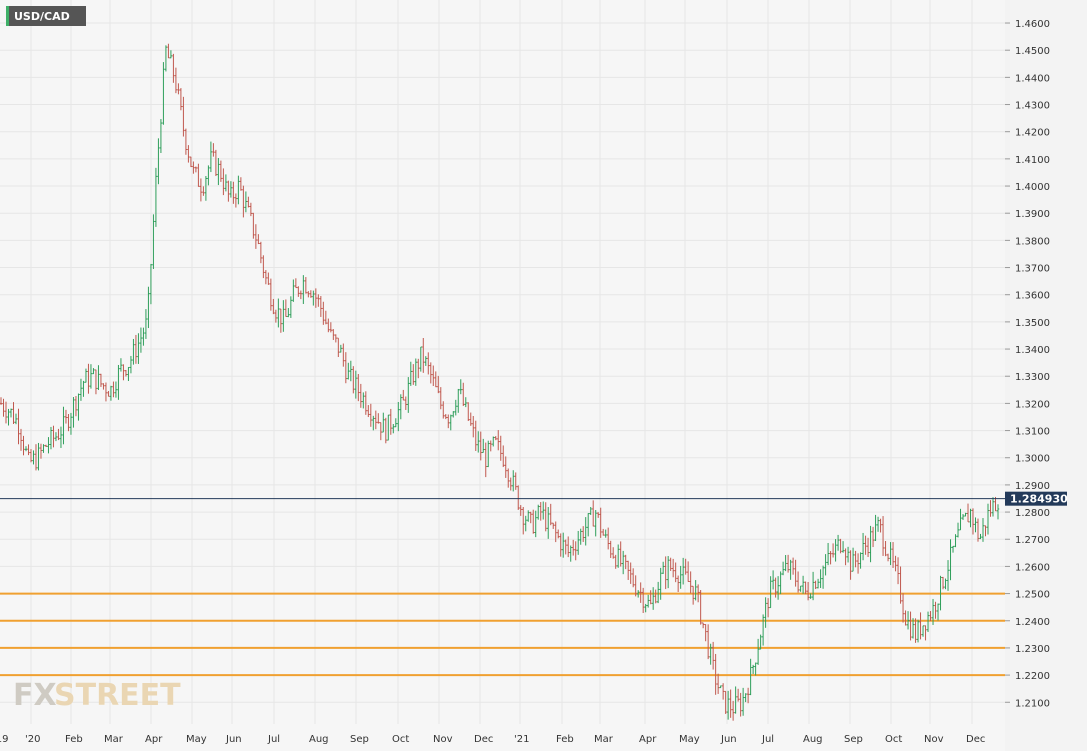  Describe the element at coordinates (74, 739) in the screenshot. I see `x-tick-label: Feb` at that location.